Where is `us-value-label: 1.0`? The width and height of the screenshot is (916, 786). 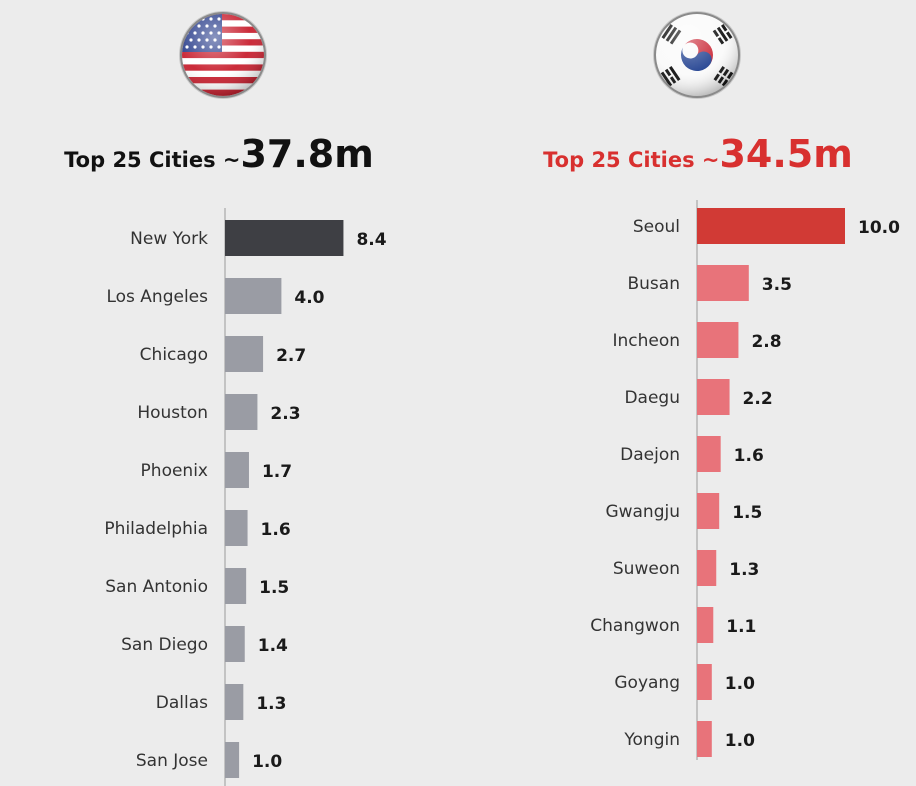 us-value-label: 1.0 is located at coordinates (267, 762).